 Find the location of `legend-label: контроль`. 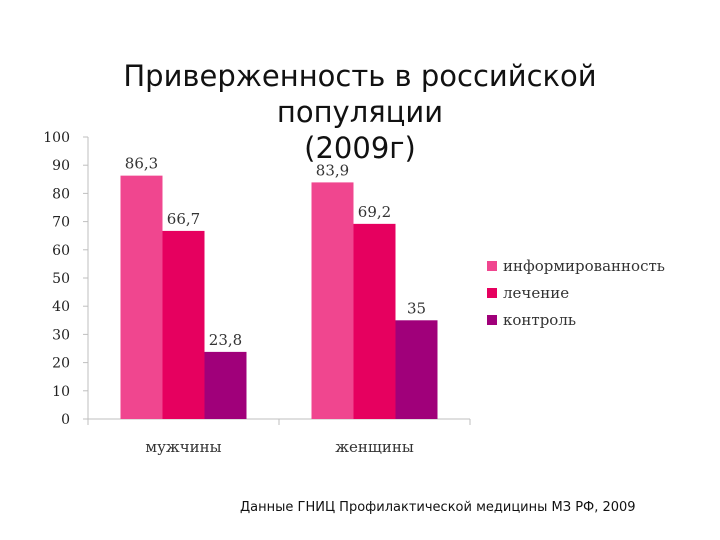

legend-label: контроль is located at coordinates (539, 320).